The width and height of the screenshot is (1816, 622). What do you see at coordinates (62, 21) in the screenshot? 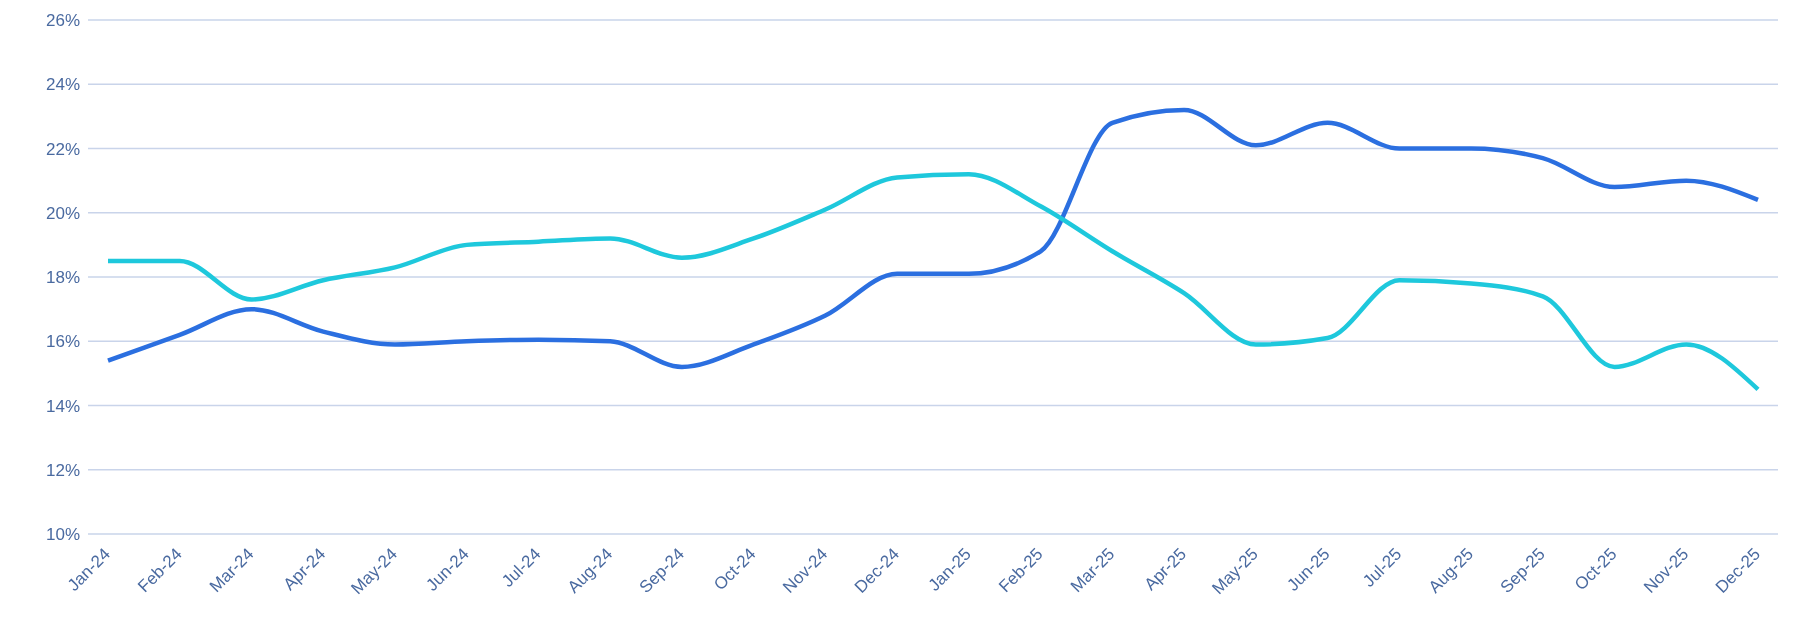
I see `y-tick-label: 26%` at bounding box center [62, 21].